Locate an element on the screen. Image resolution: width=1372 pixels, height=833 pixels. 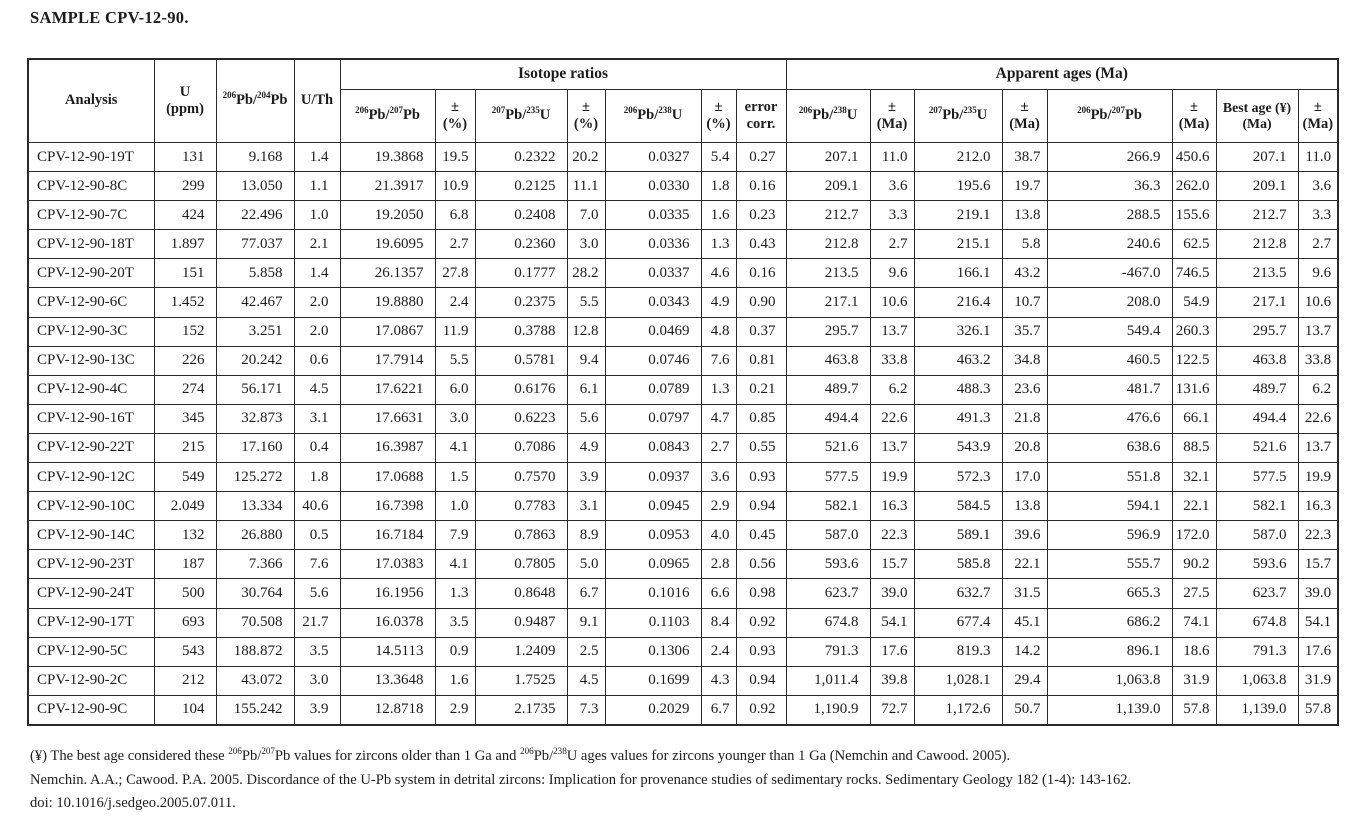
cell-analysis: CPV-12-90-22T is located at coordinates (91, 448).